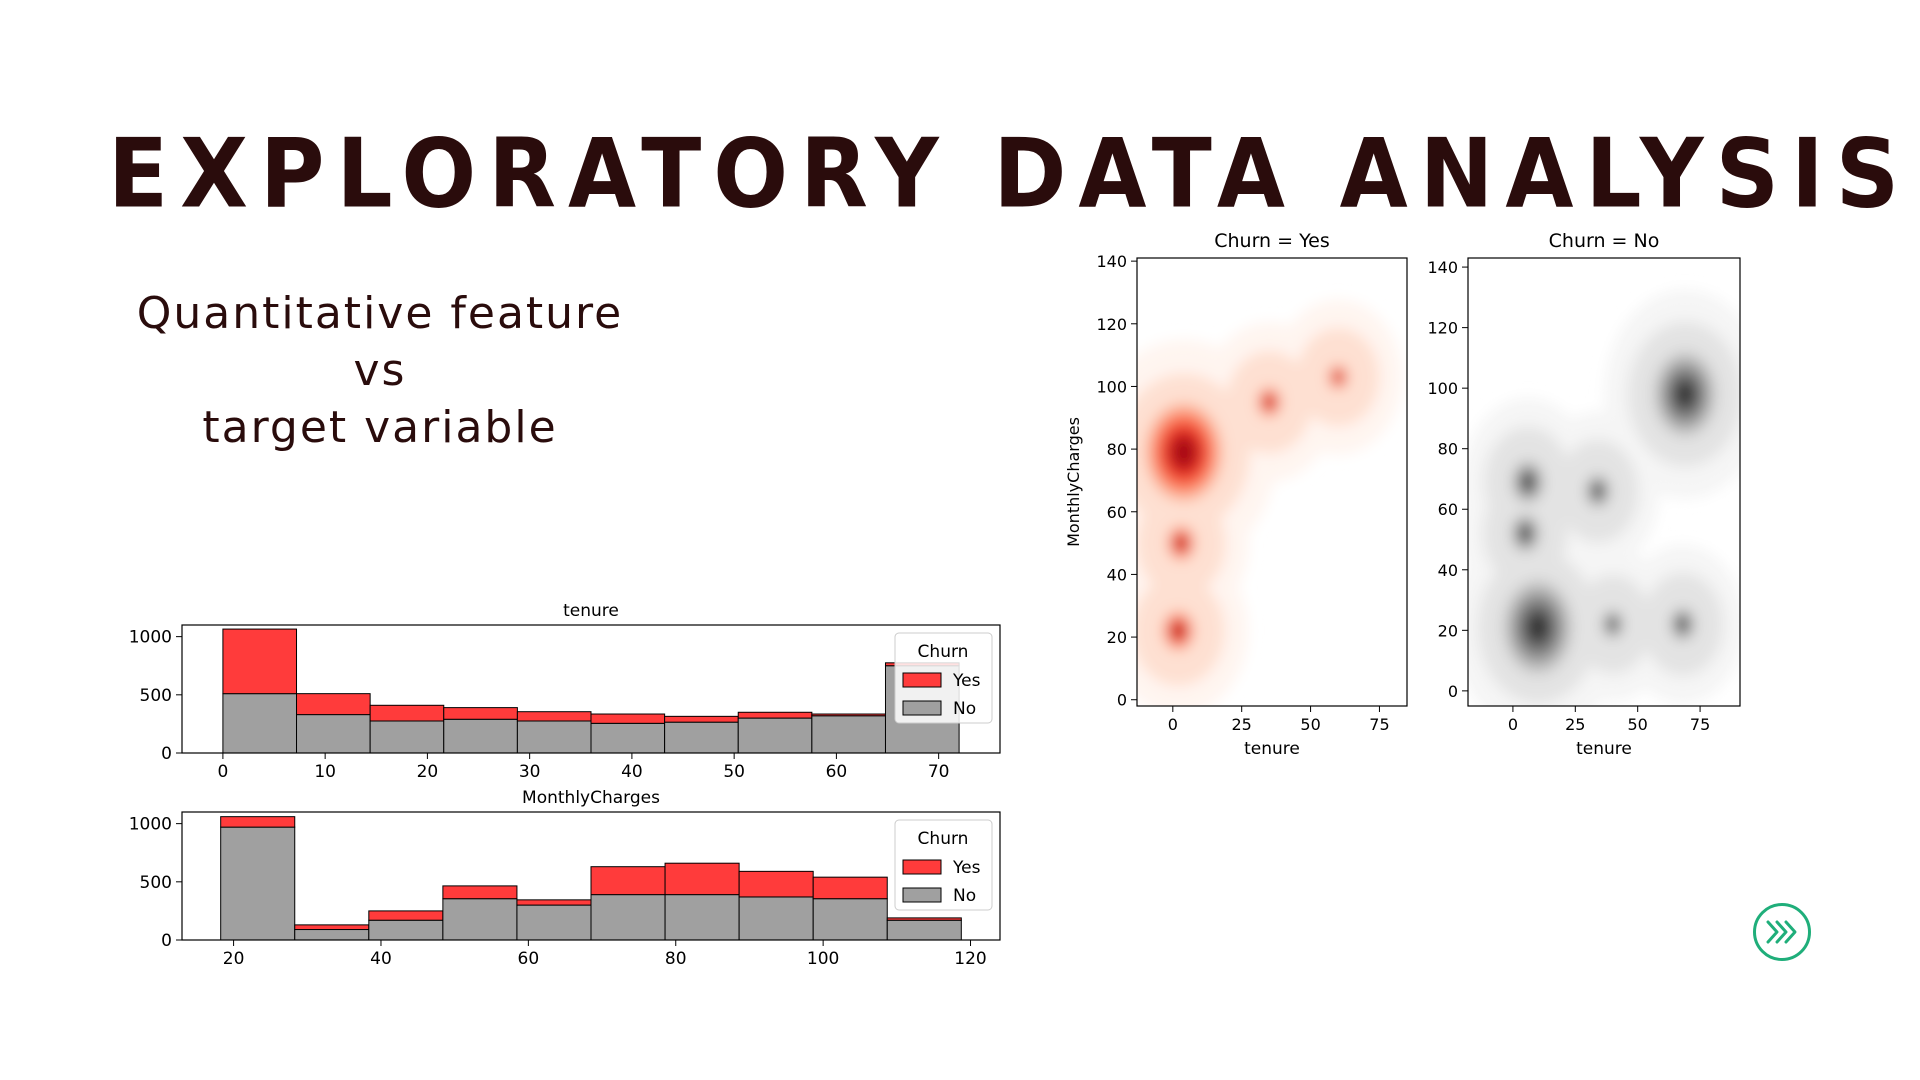  I want to click on histogram-title: tenure, so click(591, 611).